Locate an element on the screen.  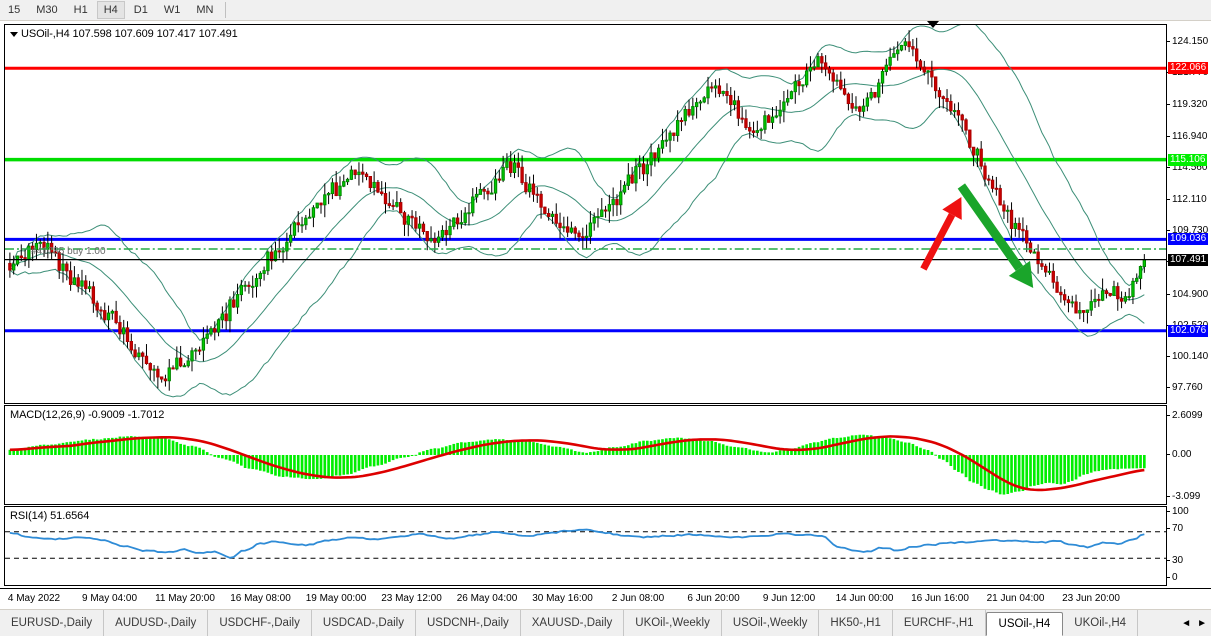
time-axis-label: 16 May 08:00 is located at coordinates (260, 598).